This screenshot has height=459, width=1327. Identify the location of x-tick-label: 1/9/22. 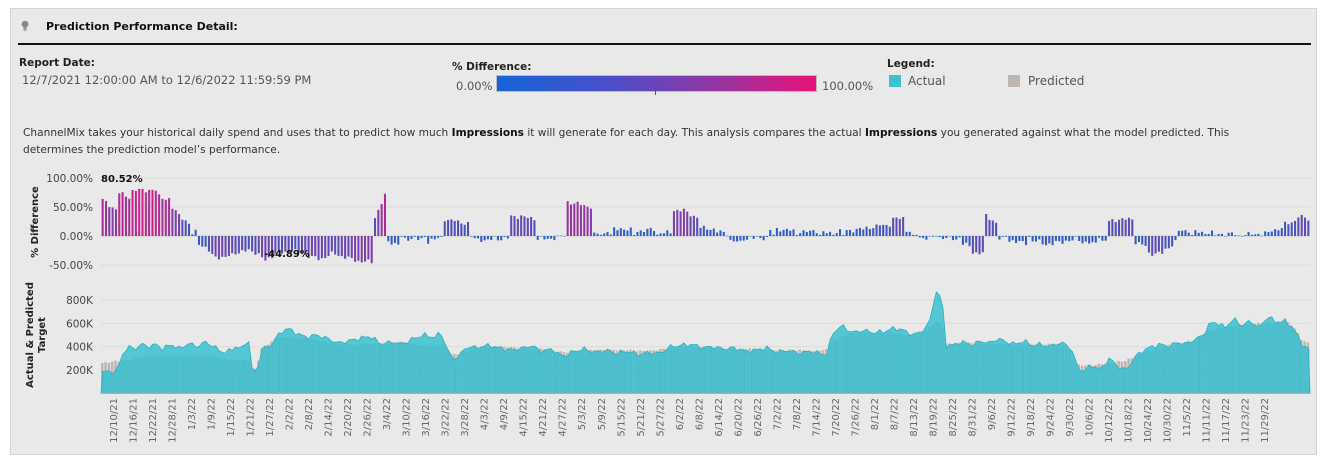
(212, 414).